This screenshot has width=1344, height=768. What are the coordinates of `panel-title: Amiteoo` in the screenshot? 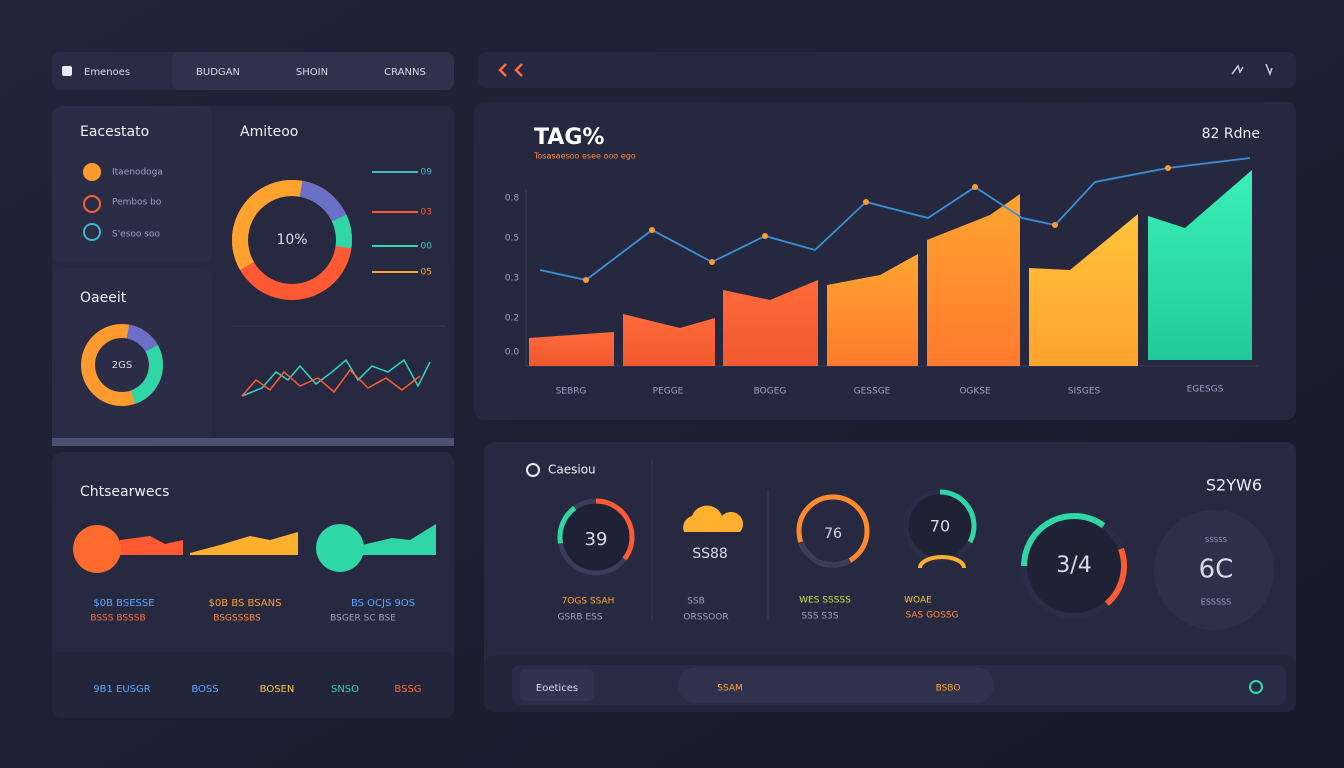 It's located at (269, 132).